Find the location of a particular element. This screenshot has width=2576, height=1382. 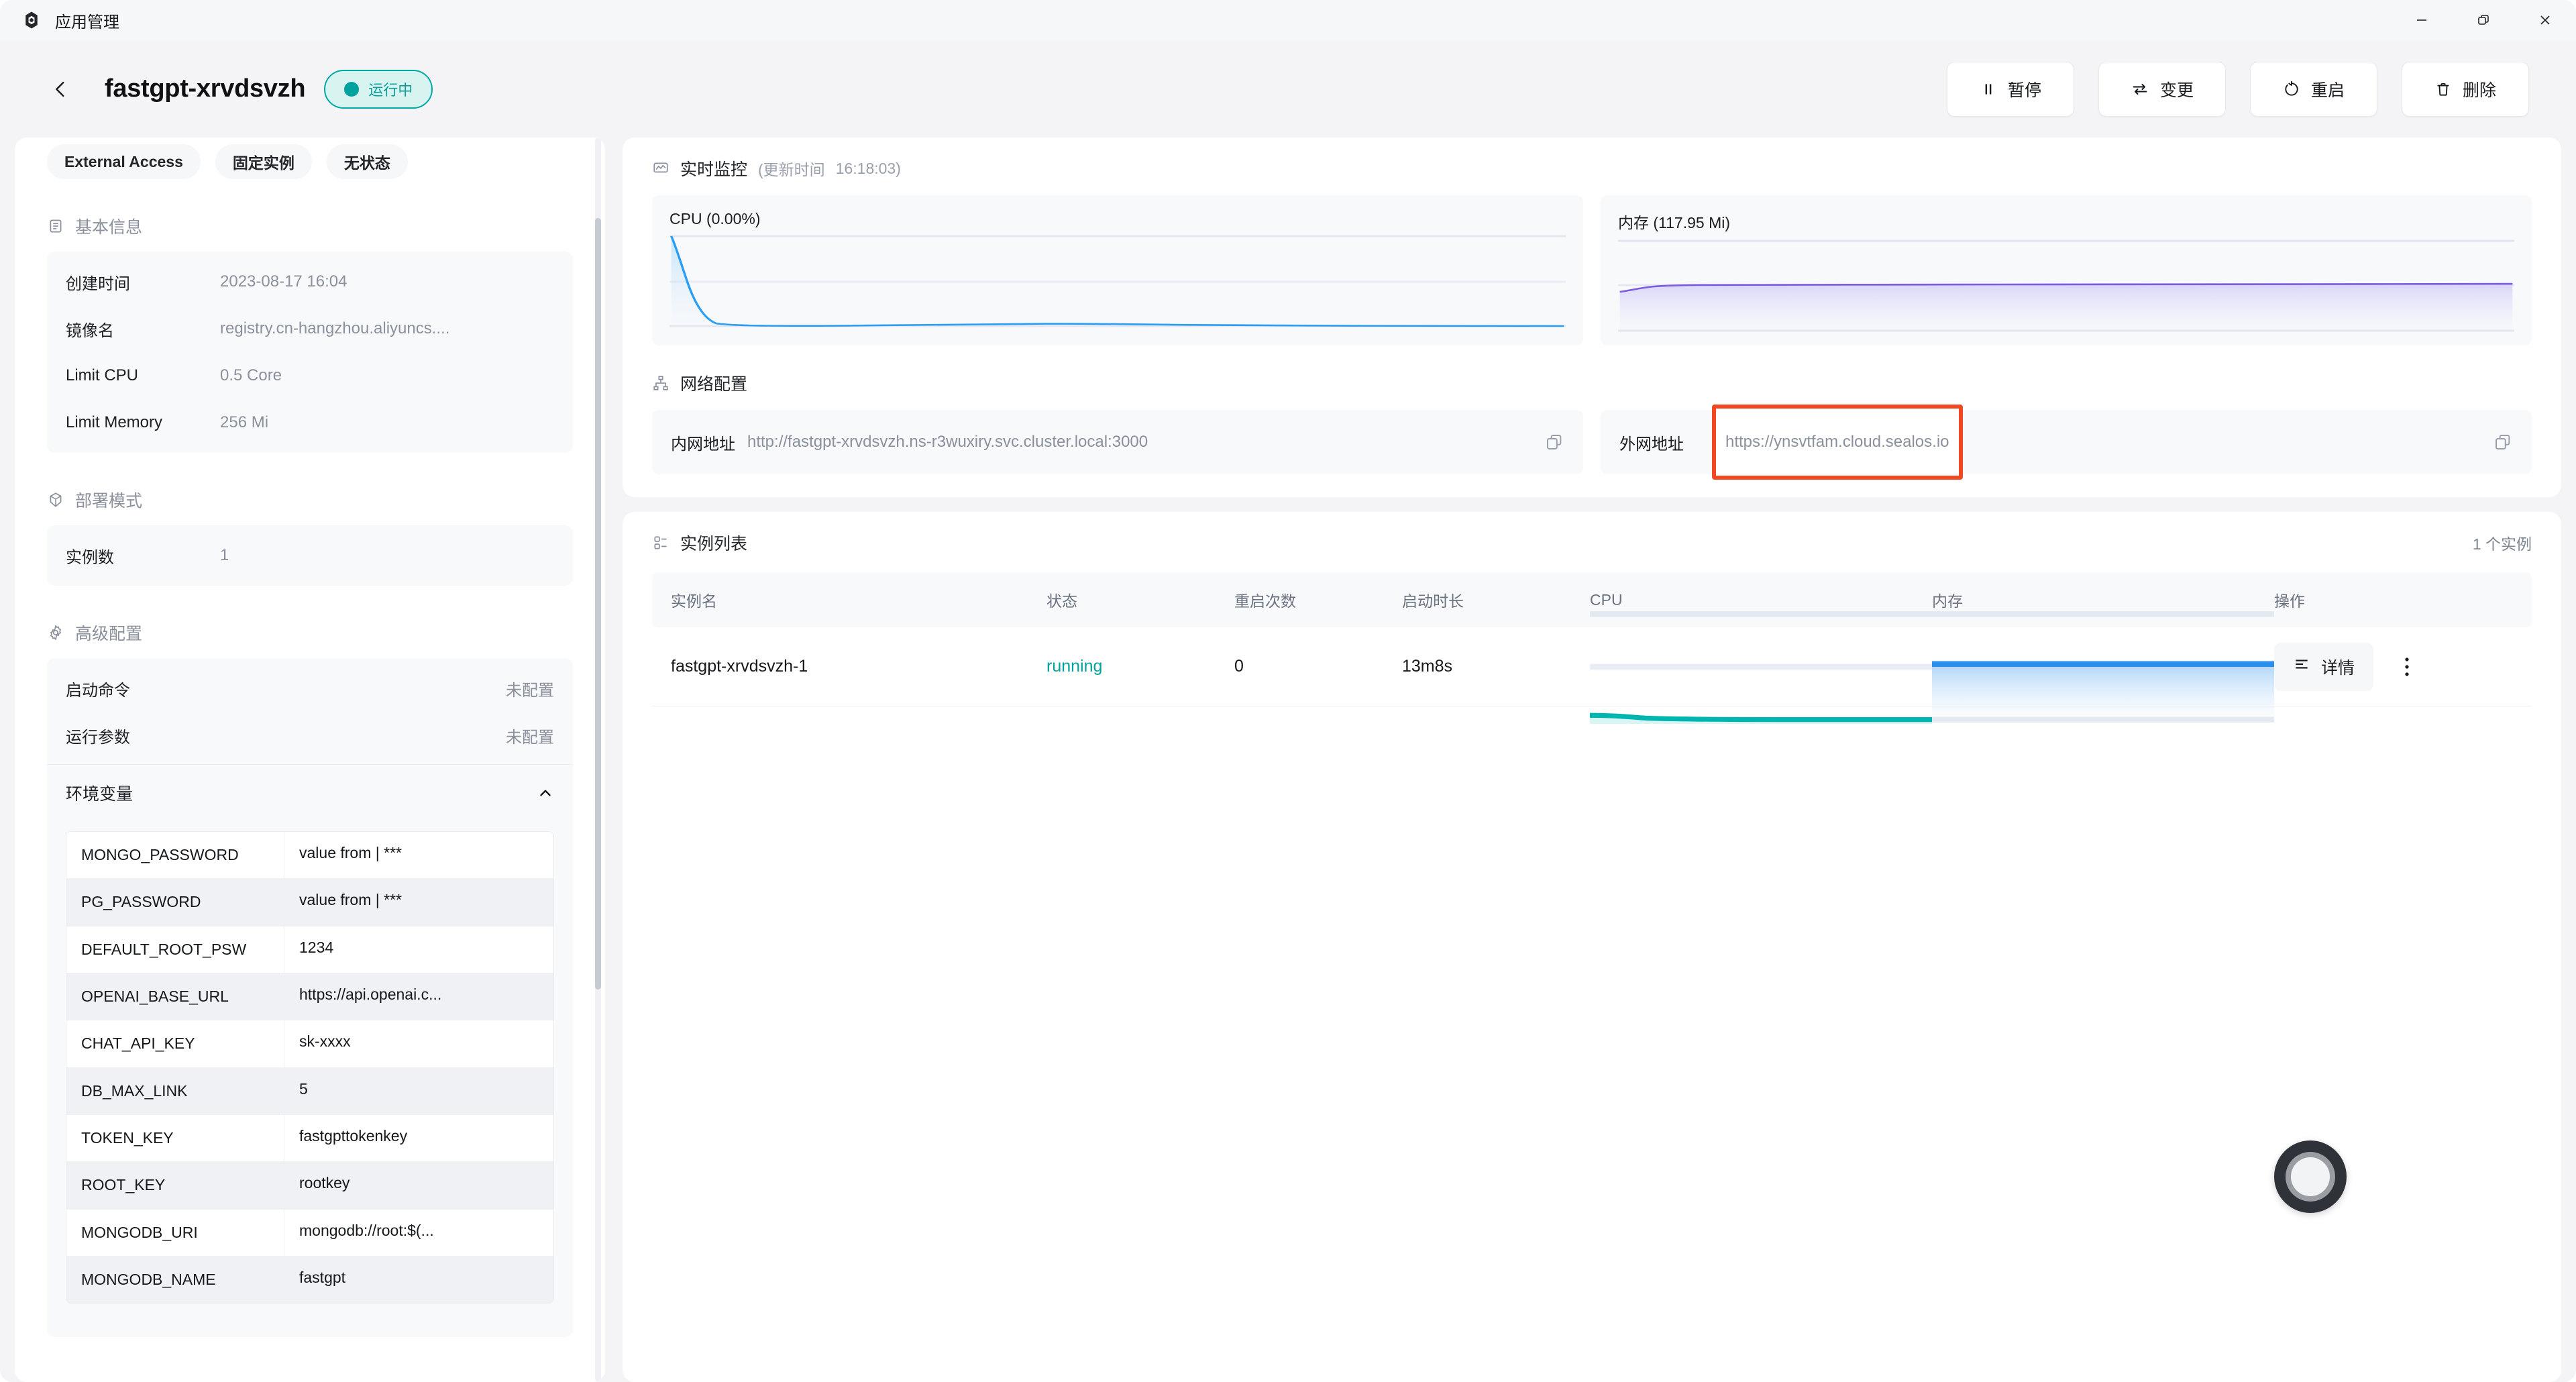

cursor-ring-mid is located at coordinates (2310, 1177).